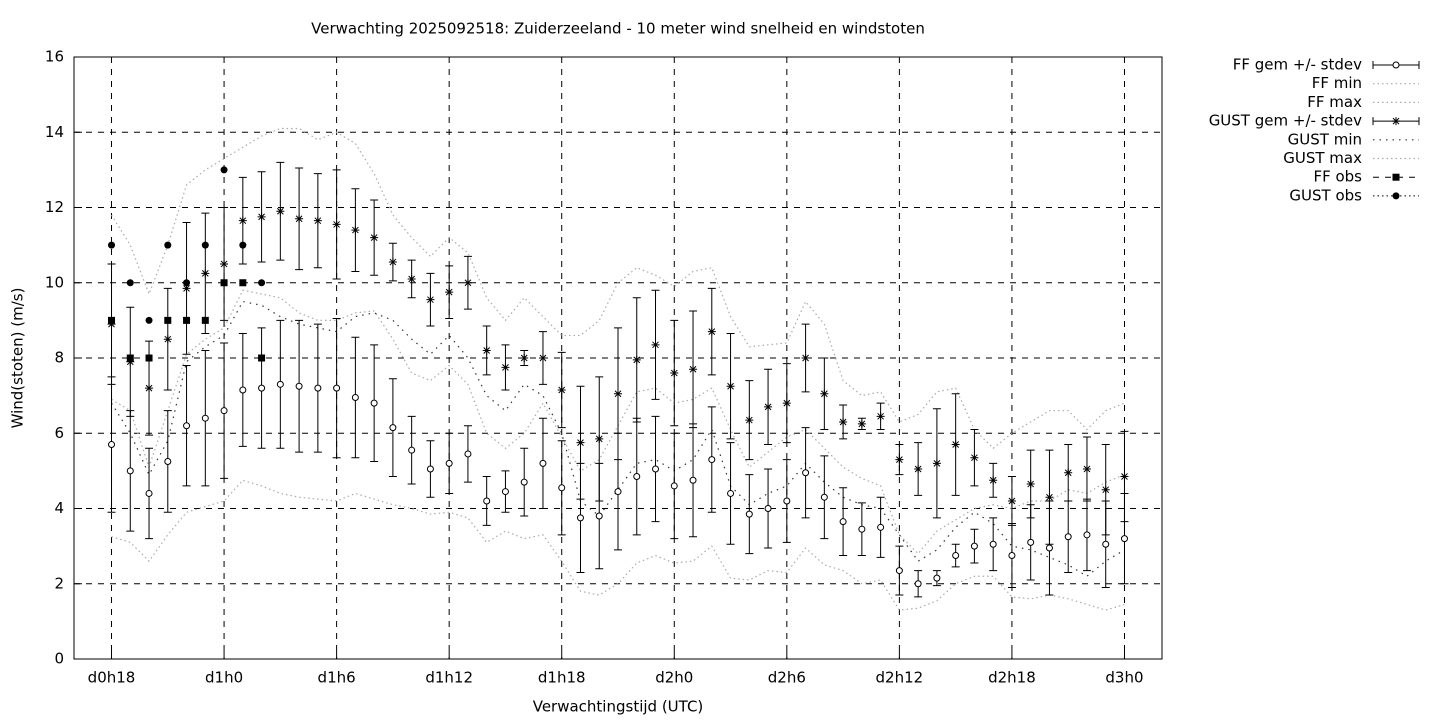  What do you see at coordinates (54, 207) in the screenshot?
I see `y-tick-label: 12` at bounding box center [54, 207].